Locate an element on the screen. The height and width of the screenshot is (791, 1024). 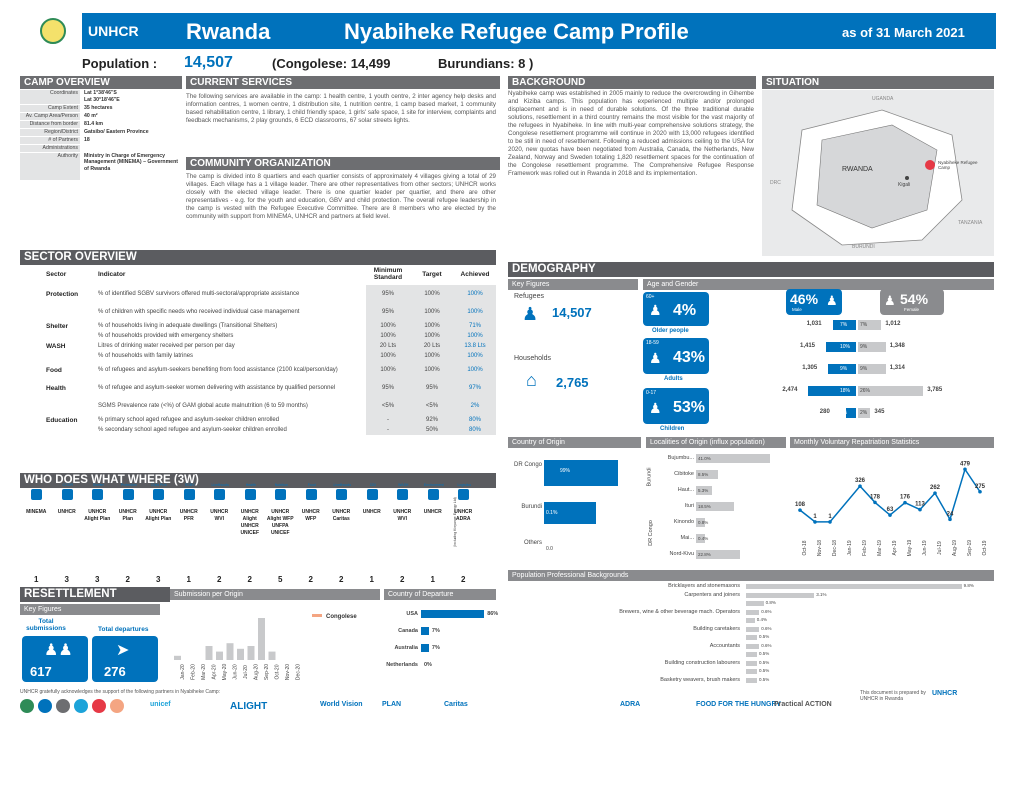
locality-label: Kinondo is located at coordinates (683, 522).